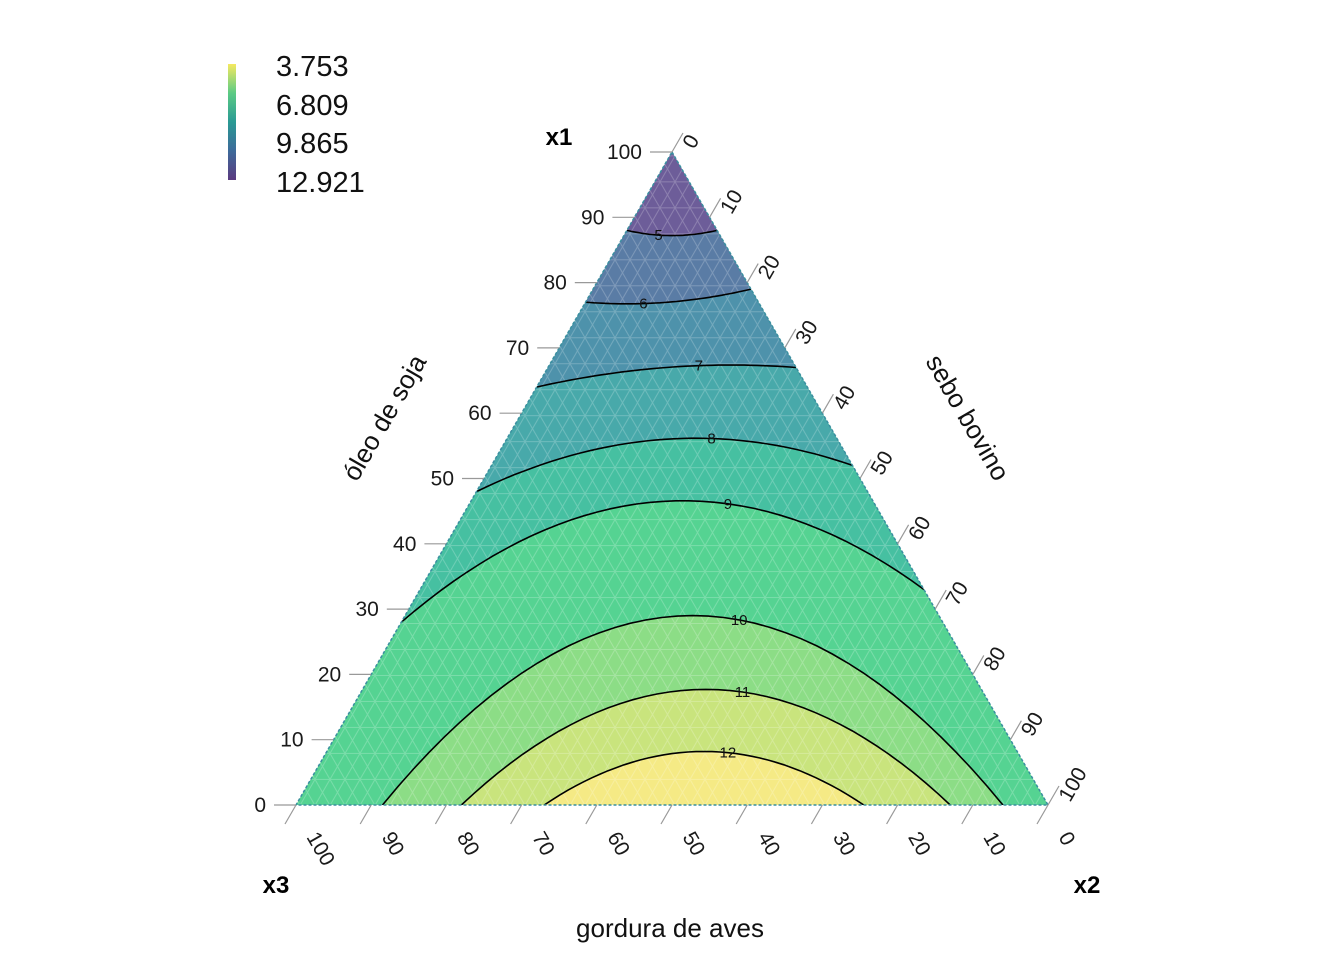 This screenshot has width=1344, height=960. I want to click on left-tick-label: 0, so click(260, 805).